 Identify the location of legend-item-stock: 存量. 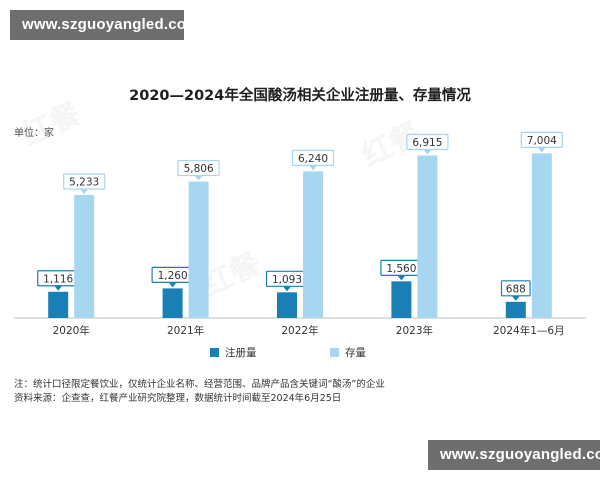
(348, 352).